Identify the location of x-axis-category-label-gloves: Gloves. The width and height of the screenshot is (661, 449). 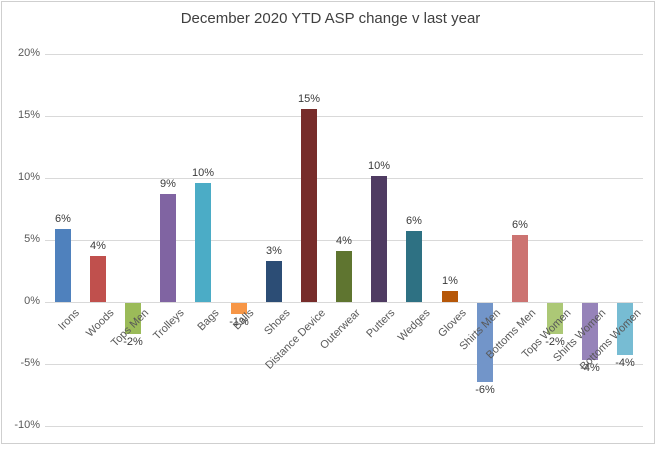
(452, 323).